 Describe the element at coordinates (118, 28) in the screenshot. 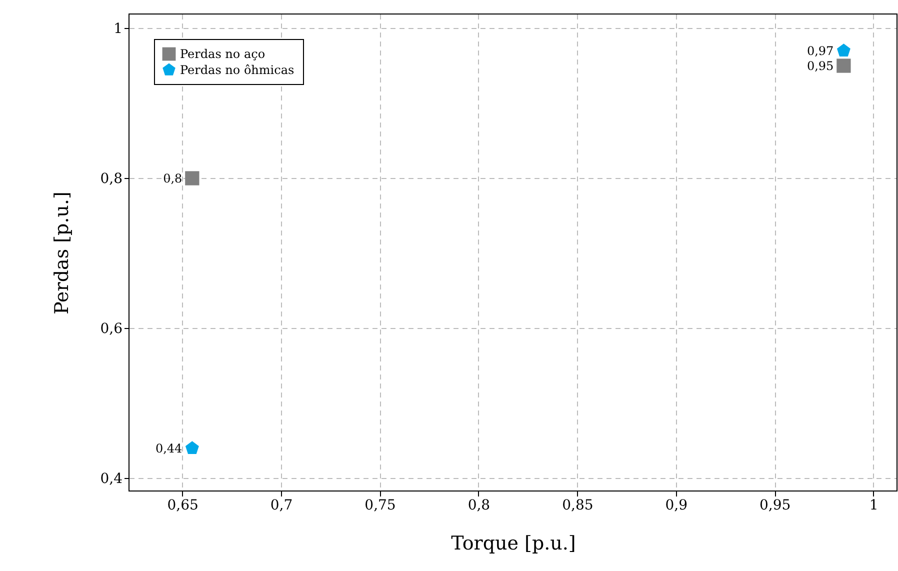

I see `y-tick-label: 1` at that location.